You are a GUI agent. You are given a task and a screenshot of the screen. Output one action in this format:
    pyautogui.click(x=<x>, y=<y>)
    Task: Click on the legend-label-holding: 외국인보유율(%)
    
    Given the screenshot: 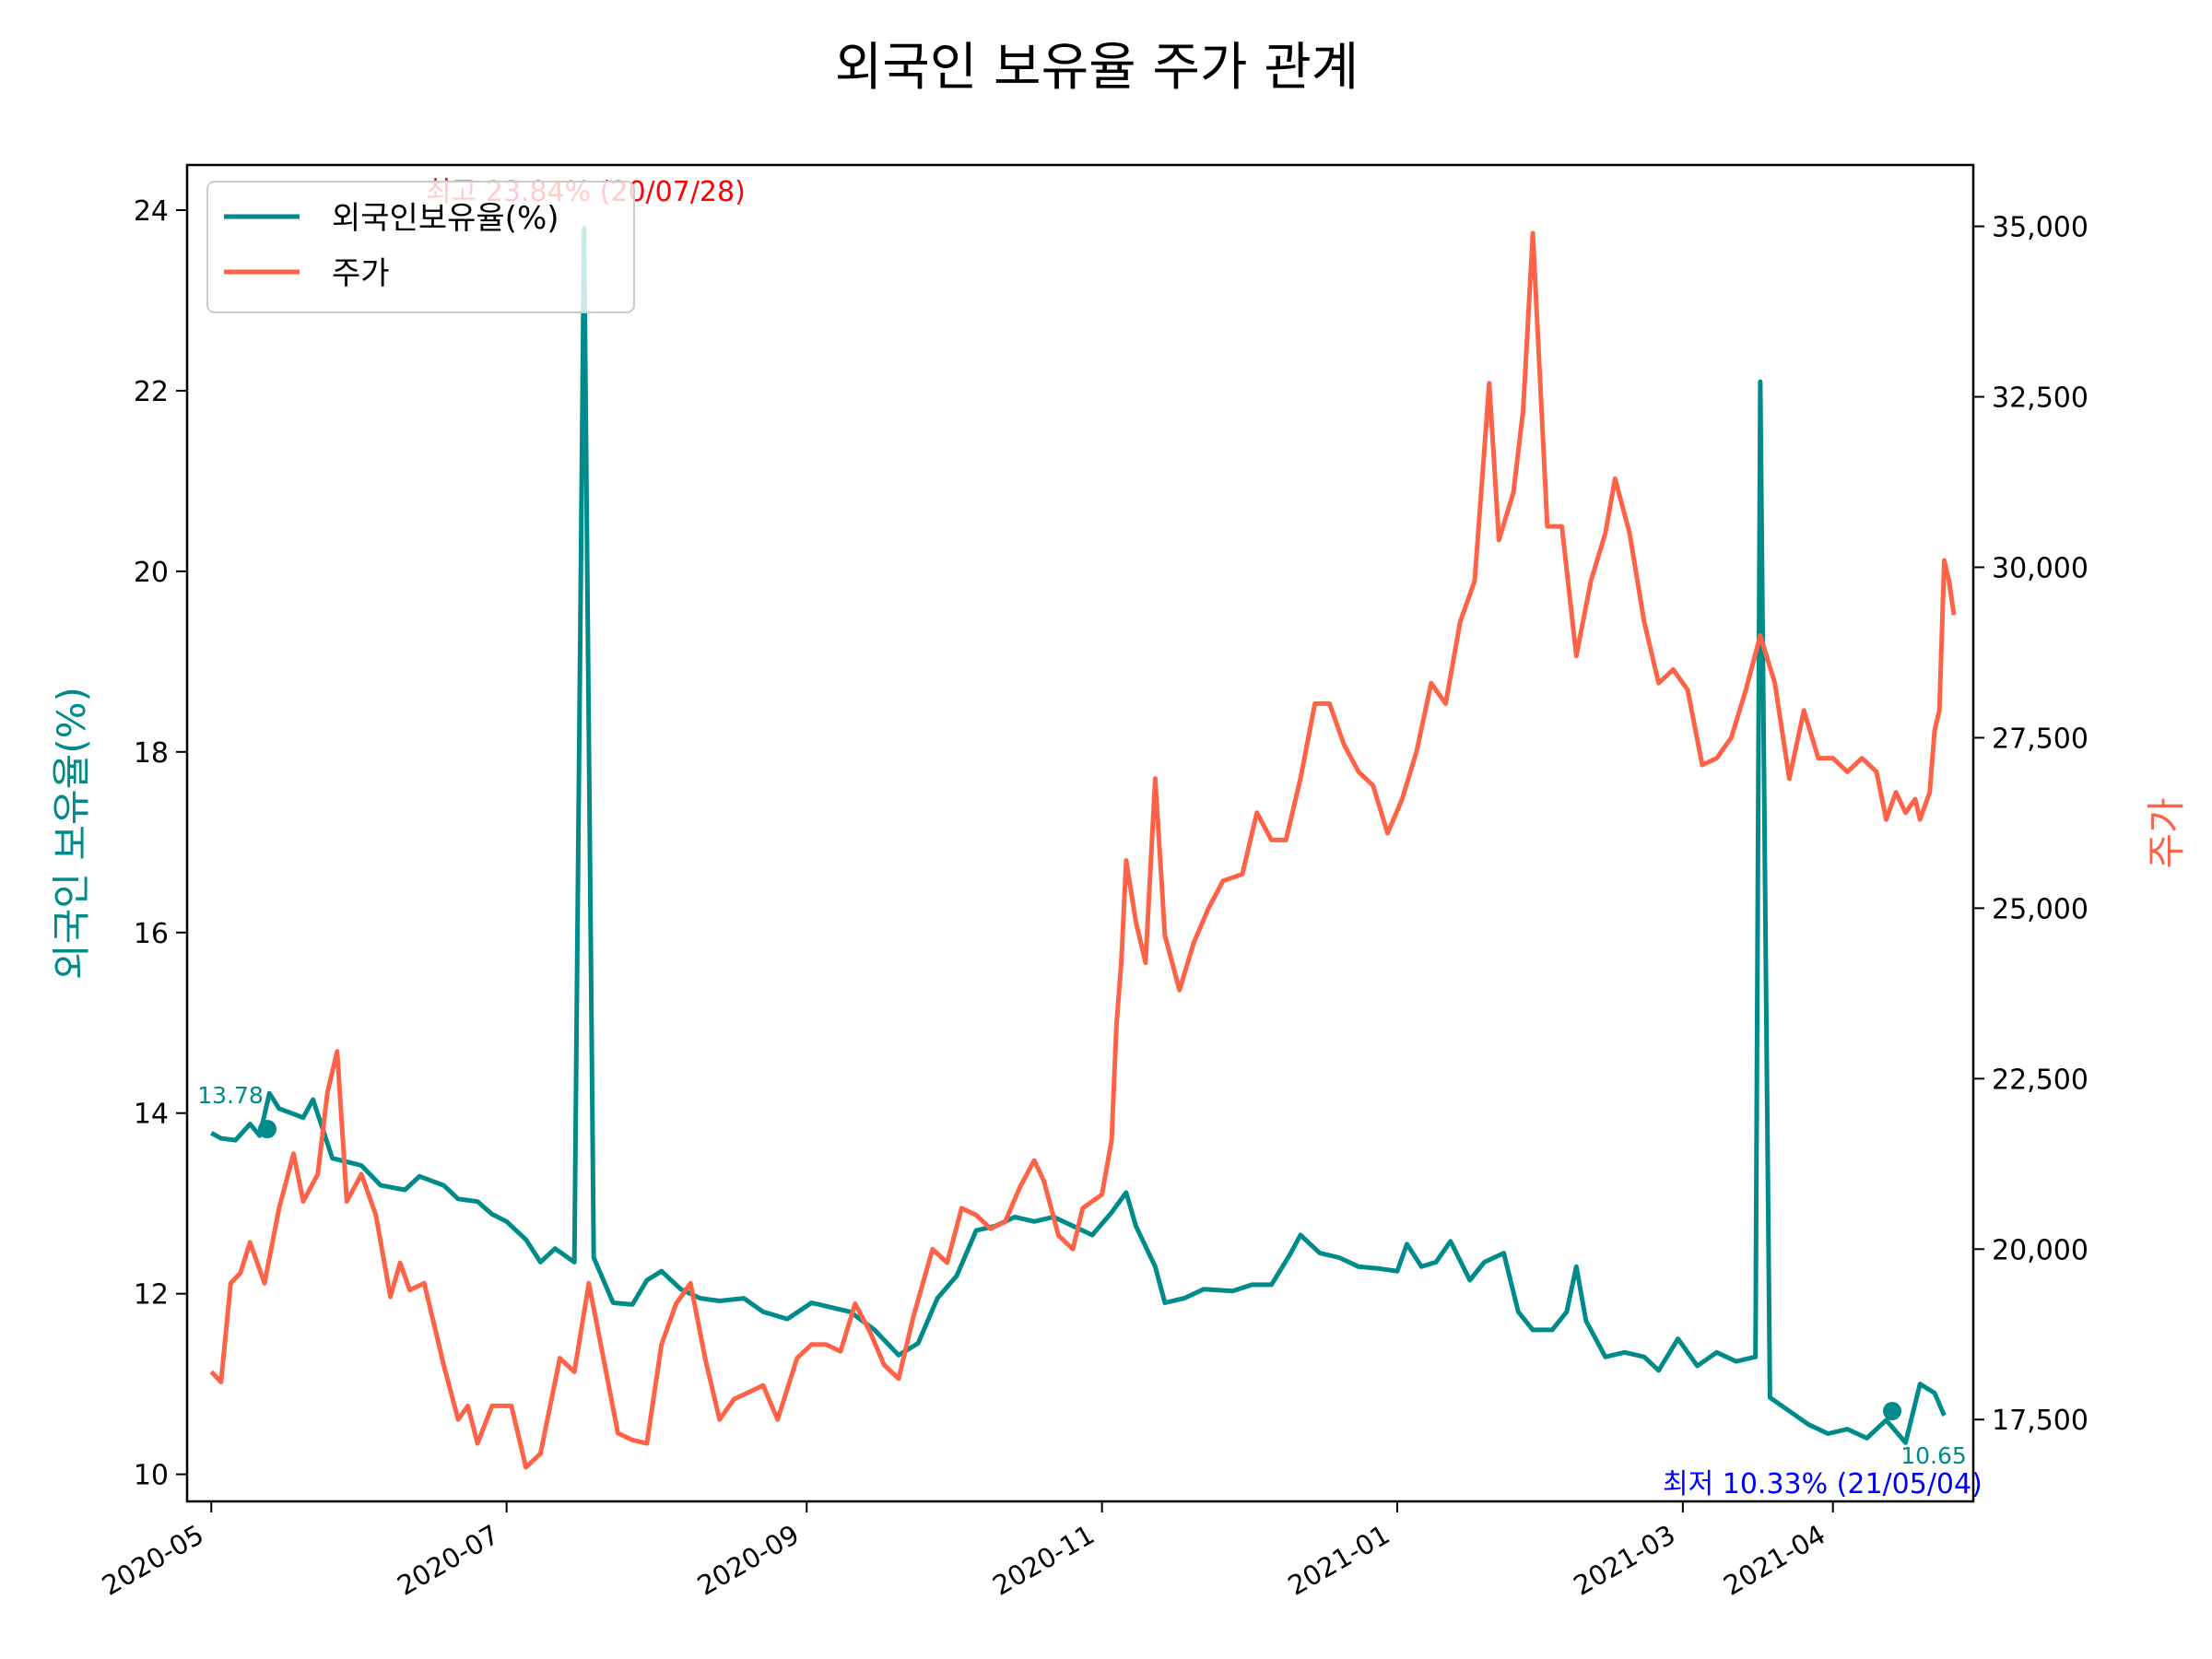 What is the action you would take?
    pyautogui.click(x=445, y=218)
    